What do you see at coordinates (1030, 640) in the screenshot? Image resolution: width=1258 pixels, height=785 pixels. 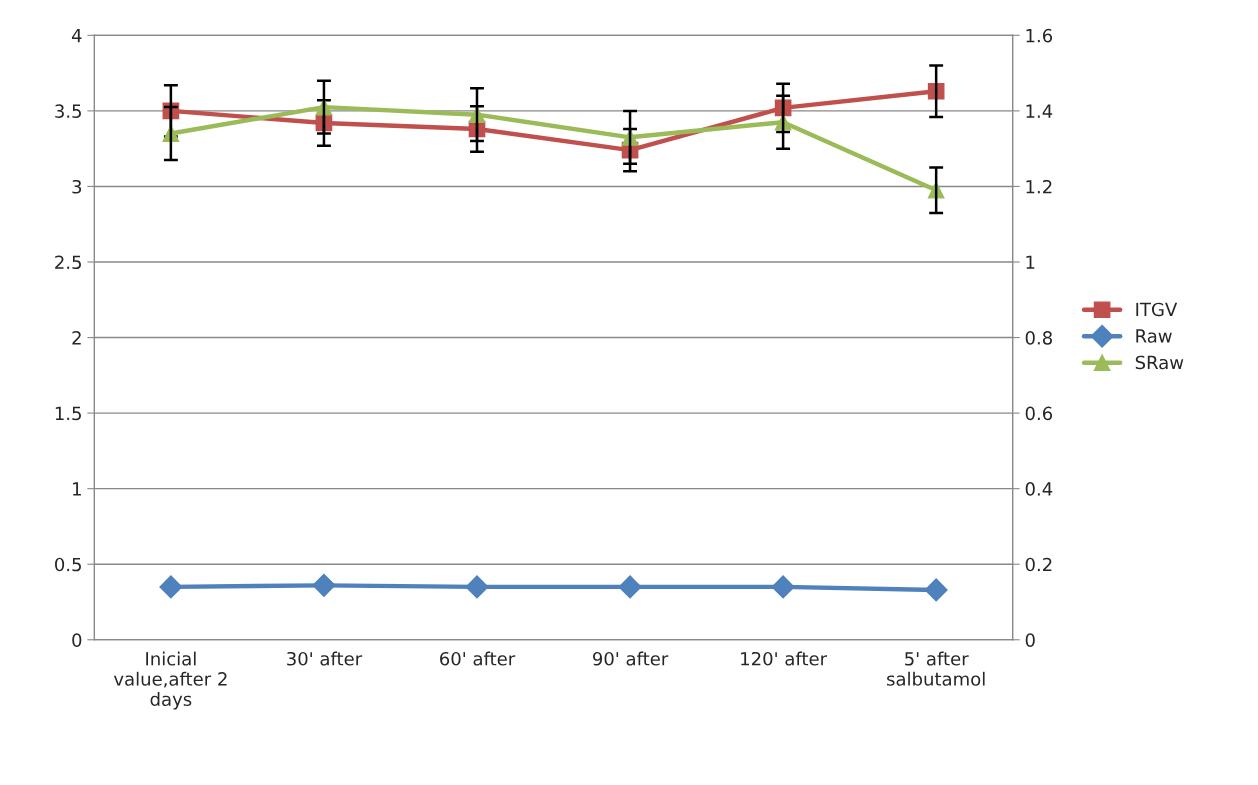 I see `y2-tick-label: 0` at bounding box center [1030, 640].